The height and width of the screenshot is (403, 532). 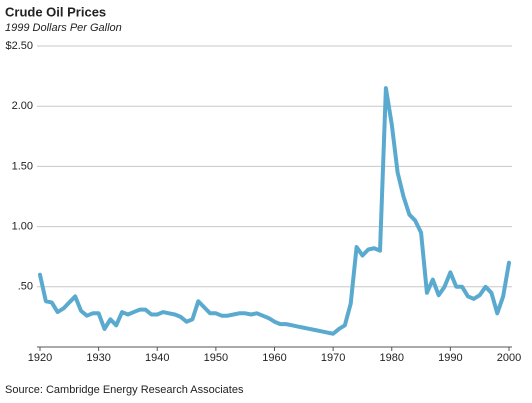 I want to click on x-tick-label: 2000, so click(x=509, y=358).